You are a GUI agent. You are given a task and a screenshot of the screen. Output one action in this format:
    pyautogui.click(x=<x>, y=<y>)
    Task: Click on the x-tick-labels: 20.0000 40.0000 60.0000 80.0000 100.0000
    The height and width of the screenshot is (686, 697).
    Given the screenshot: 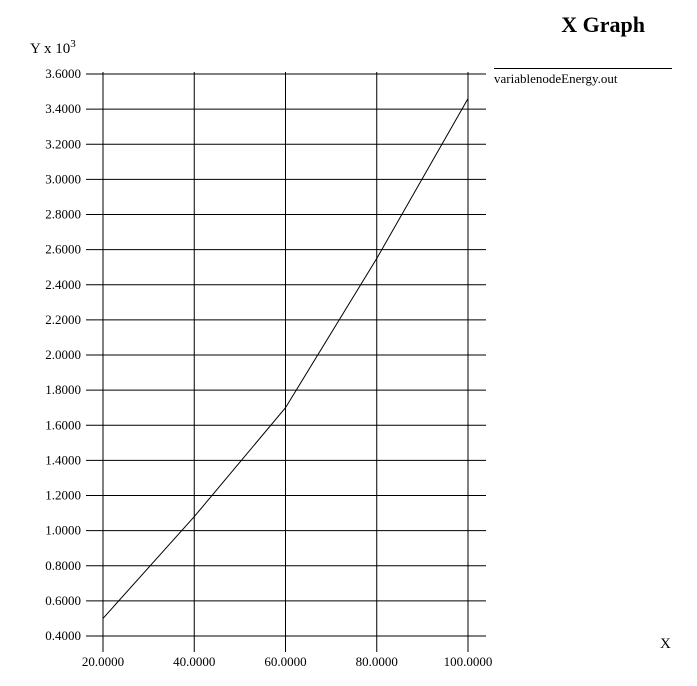 What is the action you would take?
    pyautogui.click(x=287, y=661)
    